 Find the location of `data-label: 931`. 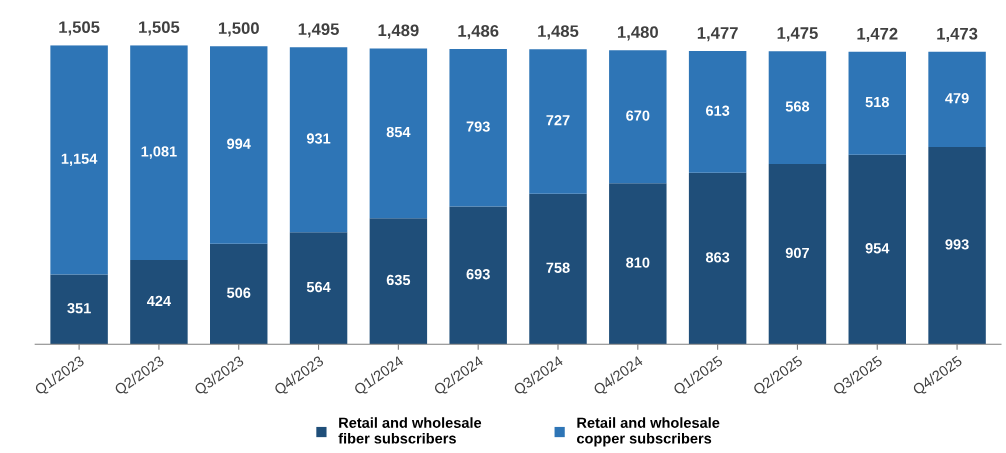

data-label: 931 is located at coordinates (318, 138).